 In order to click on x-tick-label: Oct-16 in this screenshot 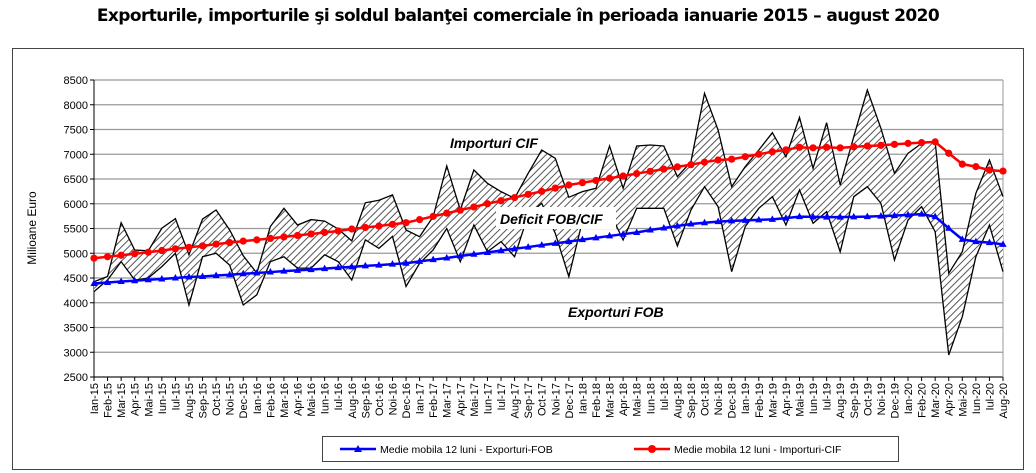, I will do `click(380, 399)`.